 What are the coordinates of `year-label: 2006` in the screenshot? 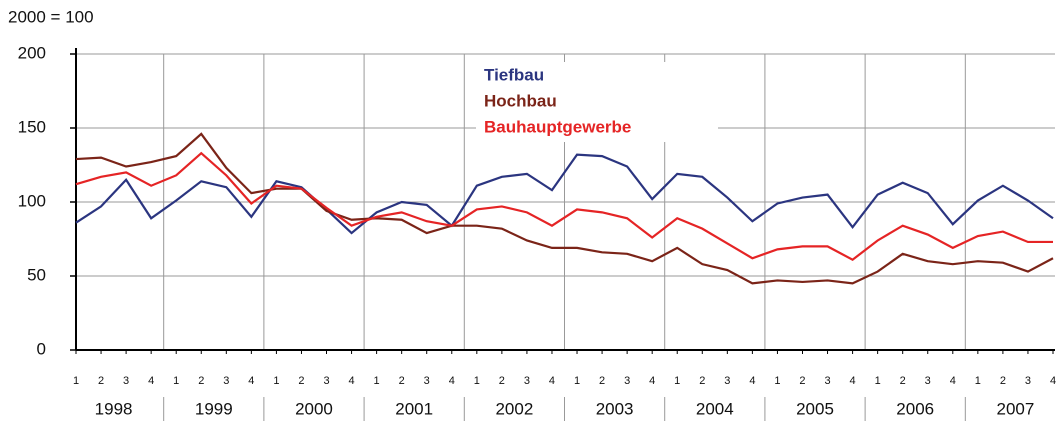 It's located at (915, 408).